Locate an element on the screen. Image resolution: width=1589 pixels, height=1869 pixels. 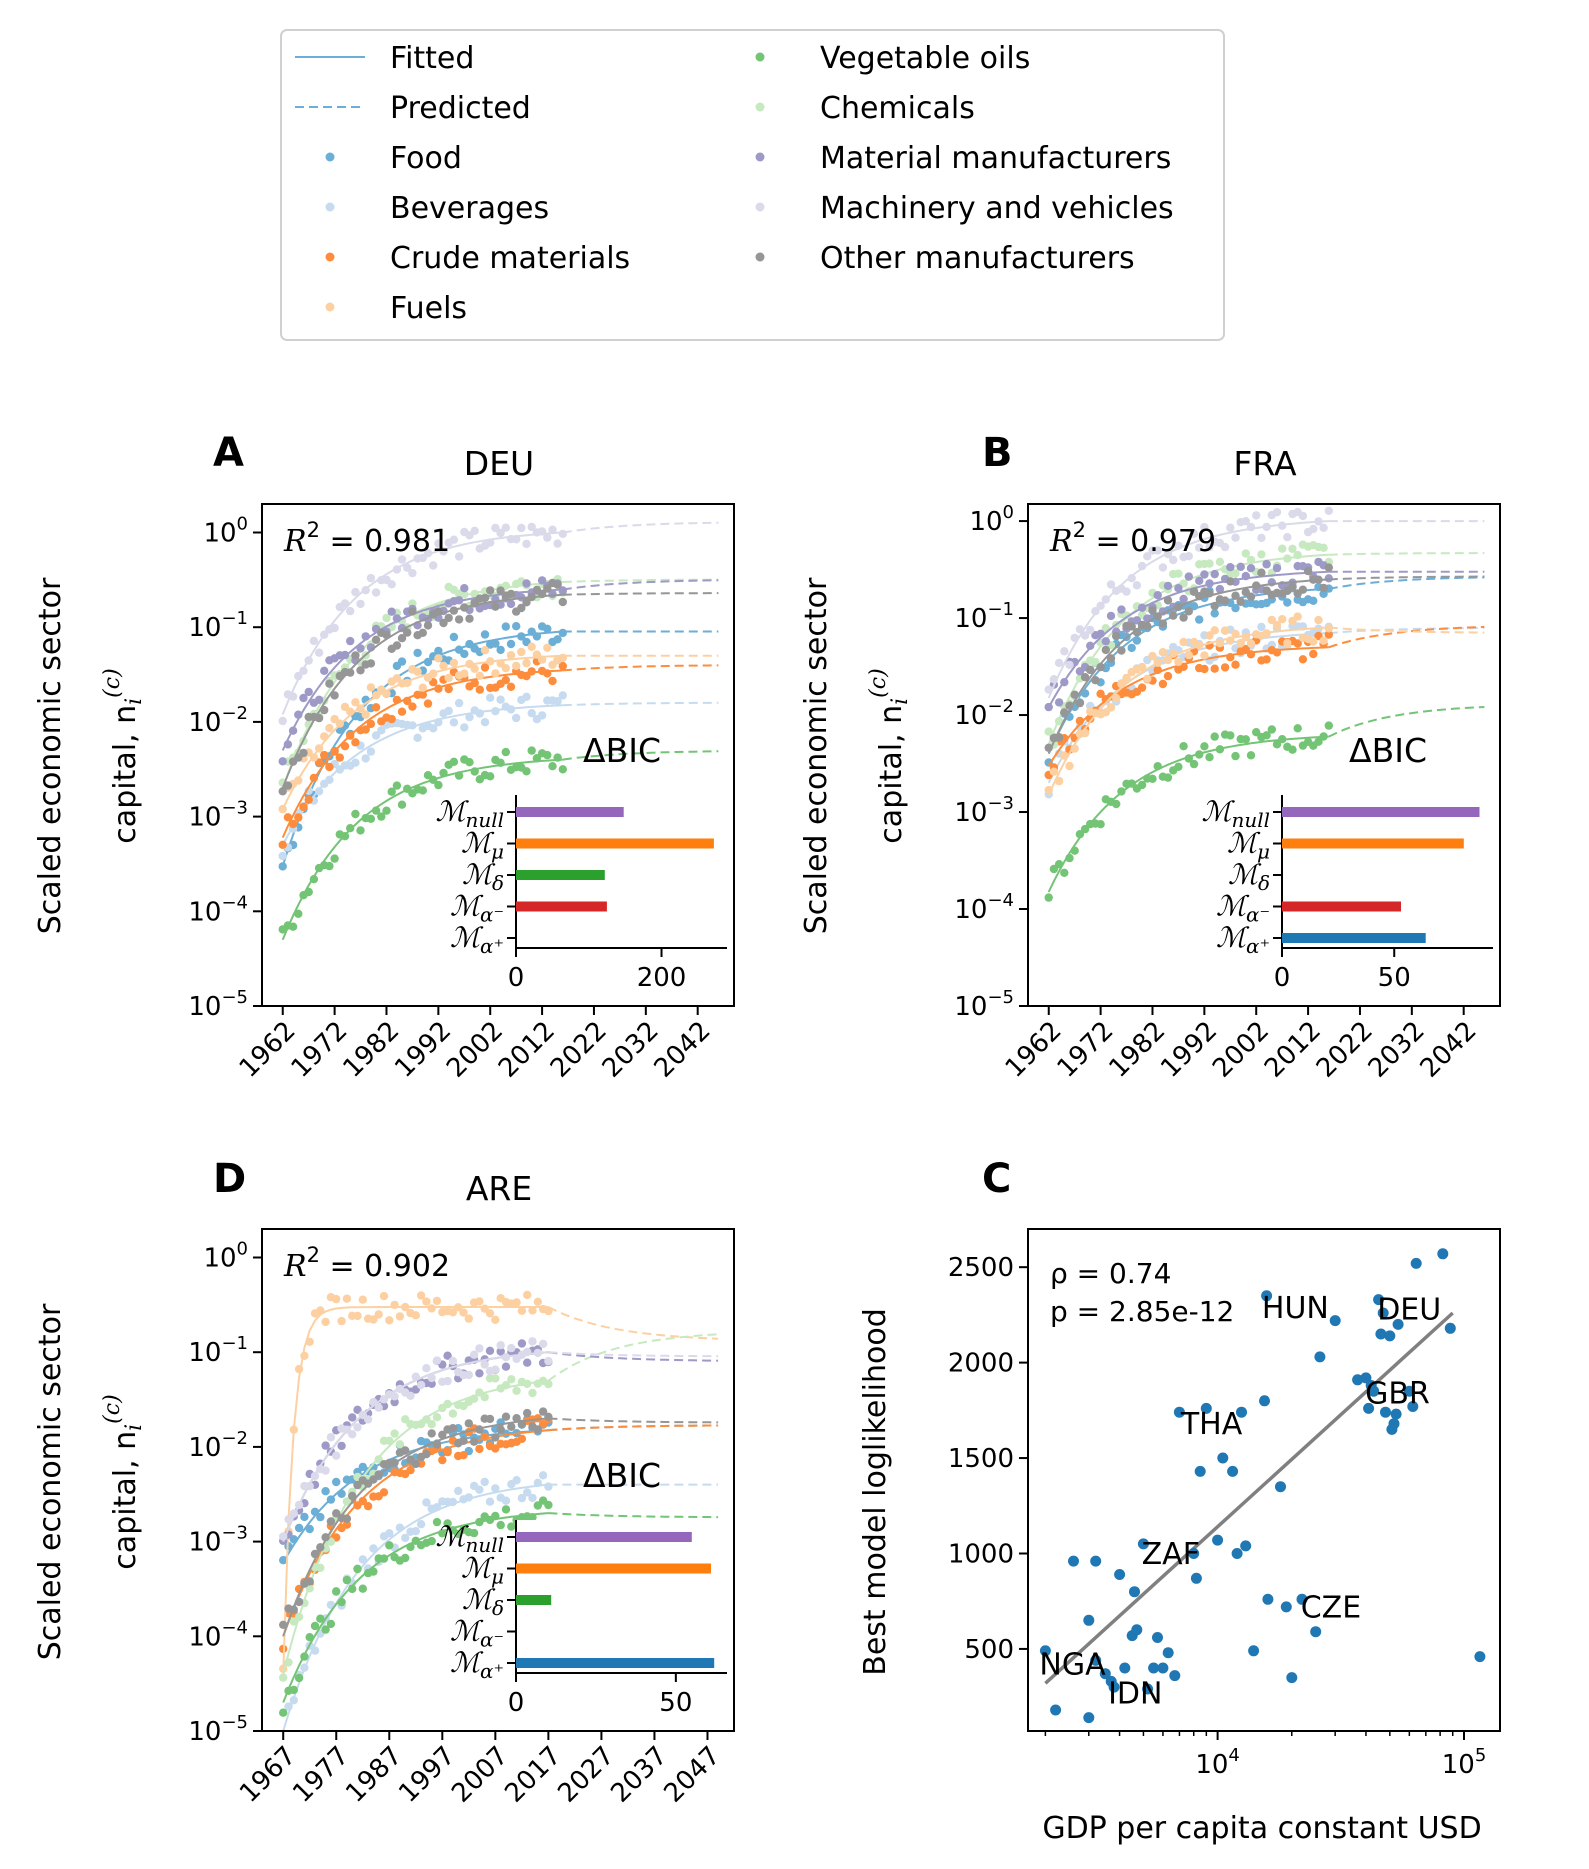
y-tick-label-c: 1500 is located at coordinates (981, 1459).